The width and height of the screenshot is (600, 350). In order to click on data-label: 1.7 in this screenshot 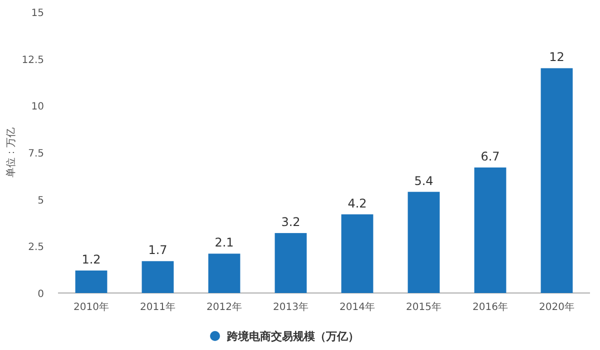, I will do `click(158, 250)`.